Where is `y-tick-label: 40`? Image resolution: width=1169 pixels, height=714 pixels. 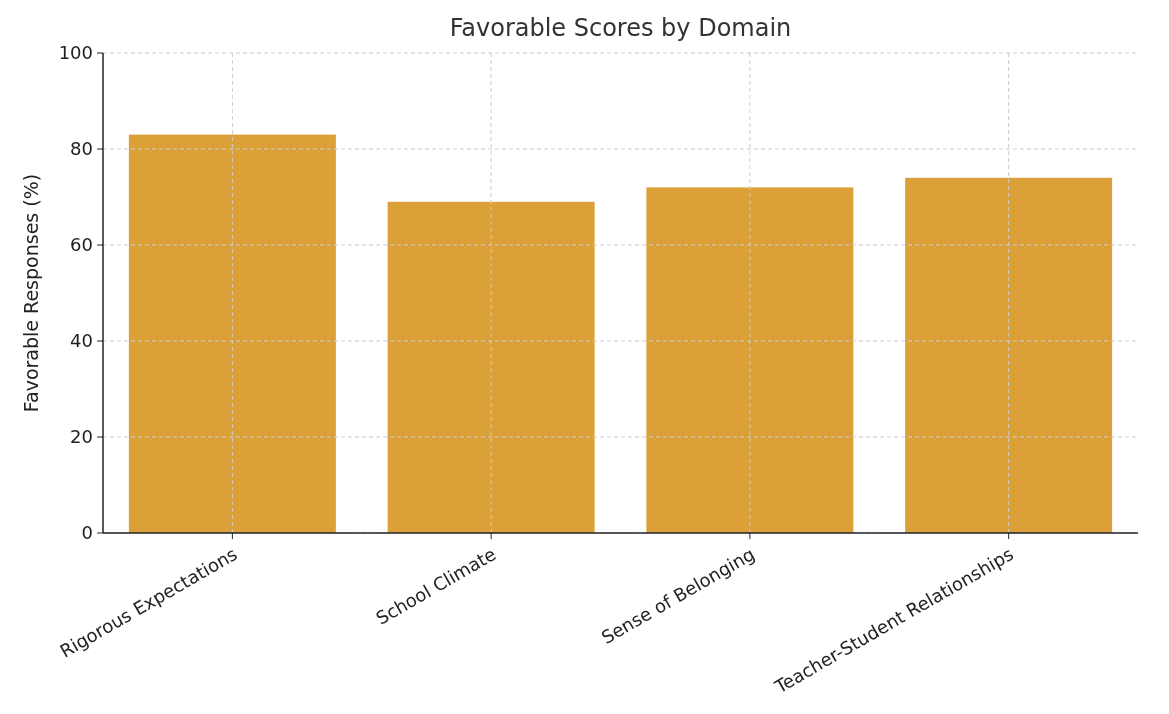
y-tick-label: 40 is located at coordinates (81, 341).